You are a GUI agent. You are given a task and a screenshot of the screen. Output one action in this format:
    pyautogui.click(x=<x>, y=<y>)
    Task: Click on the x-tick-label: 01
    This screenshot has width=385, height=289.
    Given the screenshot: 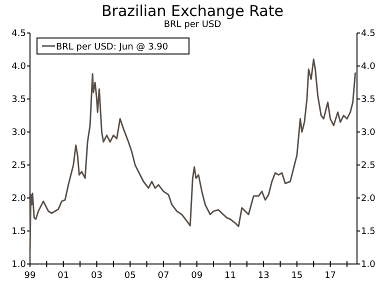 What is the action you would take?
    pyautogui.click(x=64, y=276)
    